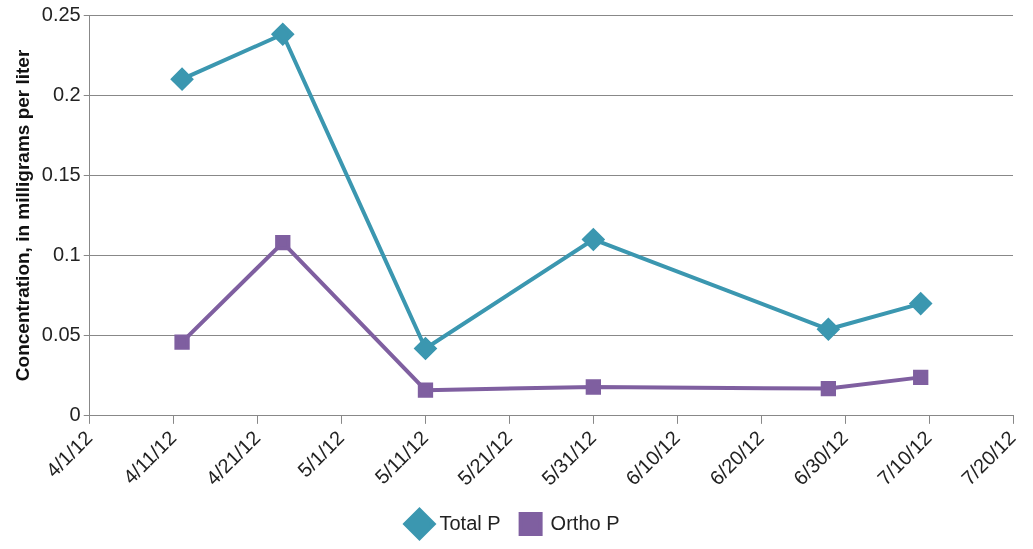 Image resolution: width=1033 pixels, height=549 pixels. Describe the element at coordinates (66, 254) in the screenshot. I see `y-tick-label: 0.1` at that location.